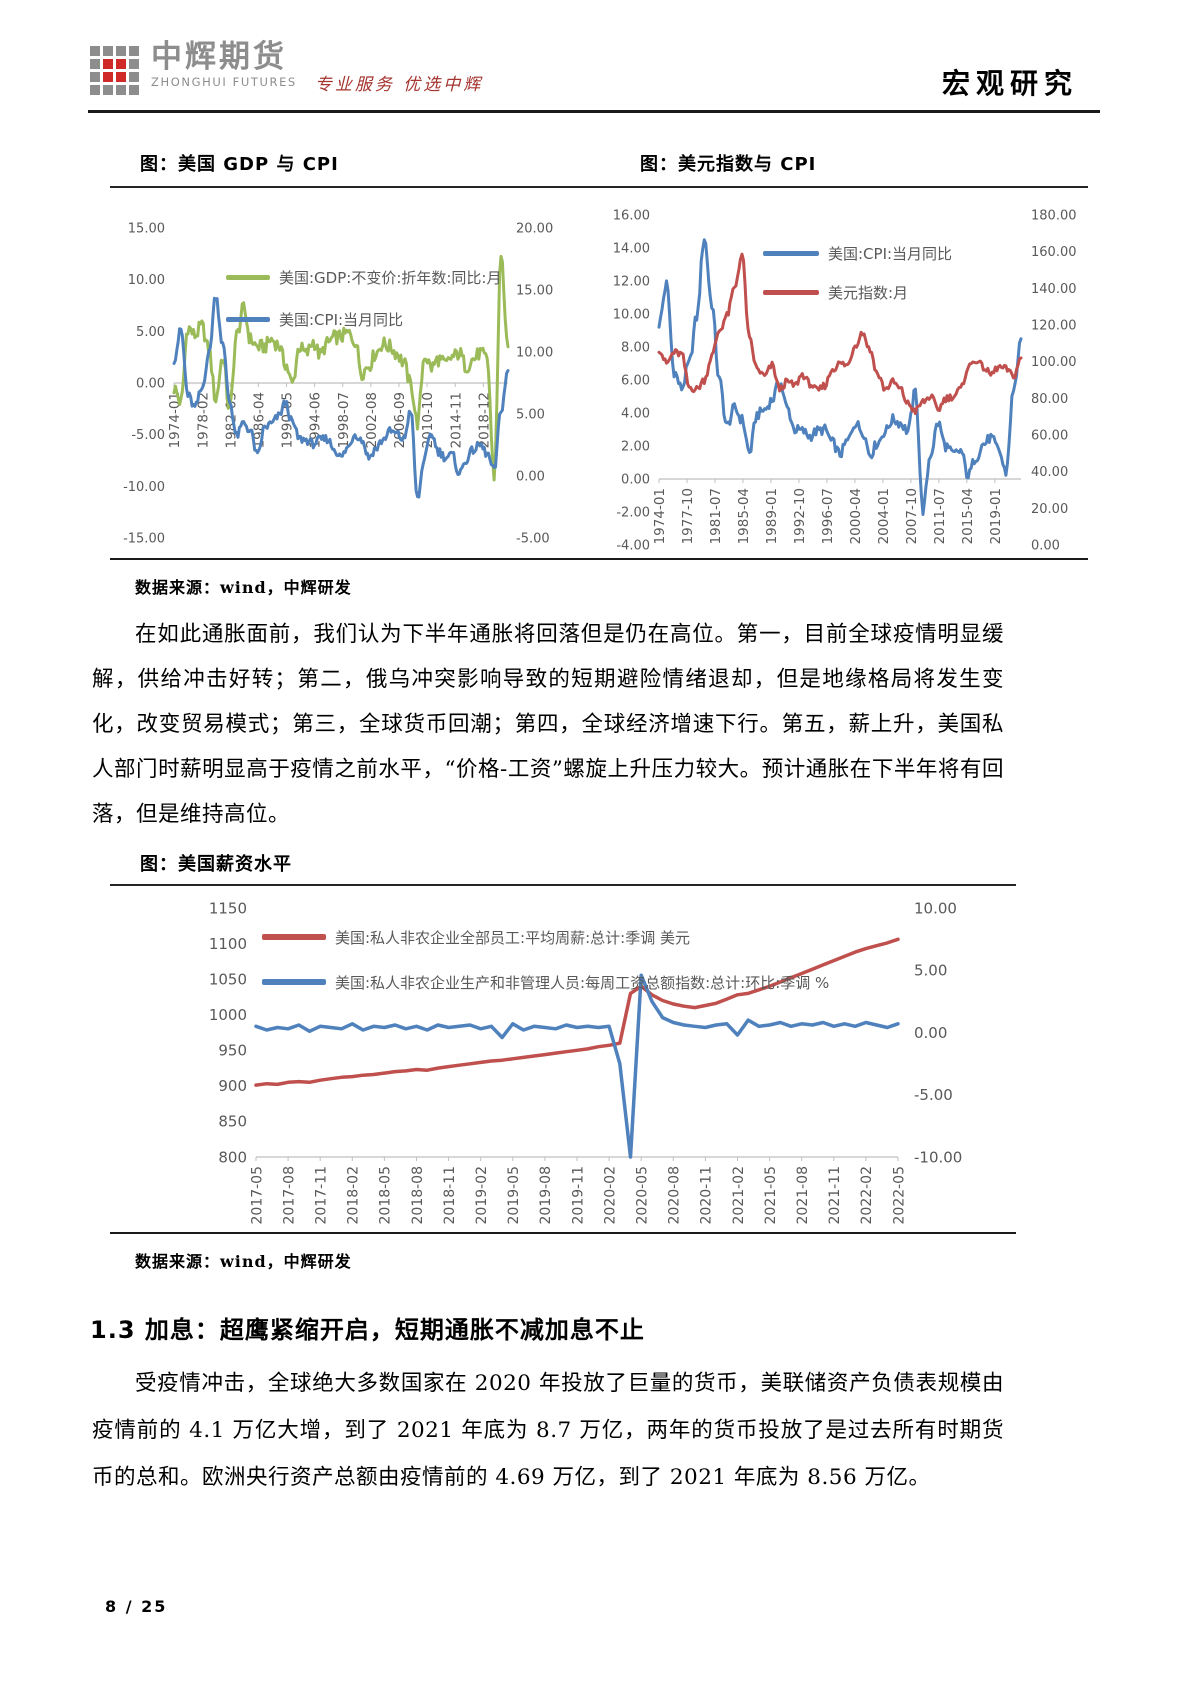 The width and height of the screenshot is (1190, 1683). What do you see at coordinates (216, 864) in the screenshot?
I see `fig3-caption: 图：美国薪资水平` at bounding box center [216, 864].